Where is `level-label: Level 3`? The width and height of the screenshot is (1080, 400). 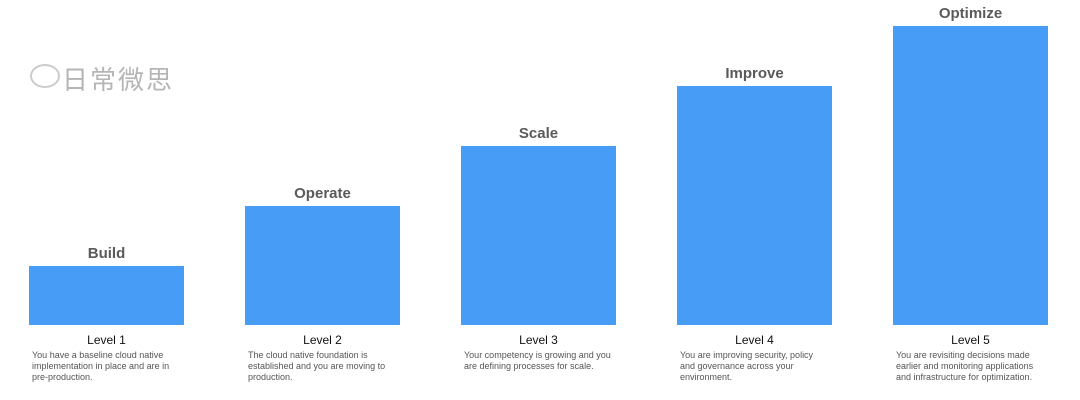 level-label: Level 3 is located at coordinates (538, 340).